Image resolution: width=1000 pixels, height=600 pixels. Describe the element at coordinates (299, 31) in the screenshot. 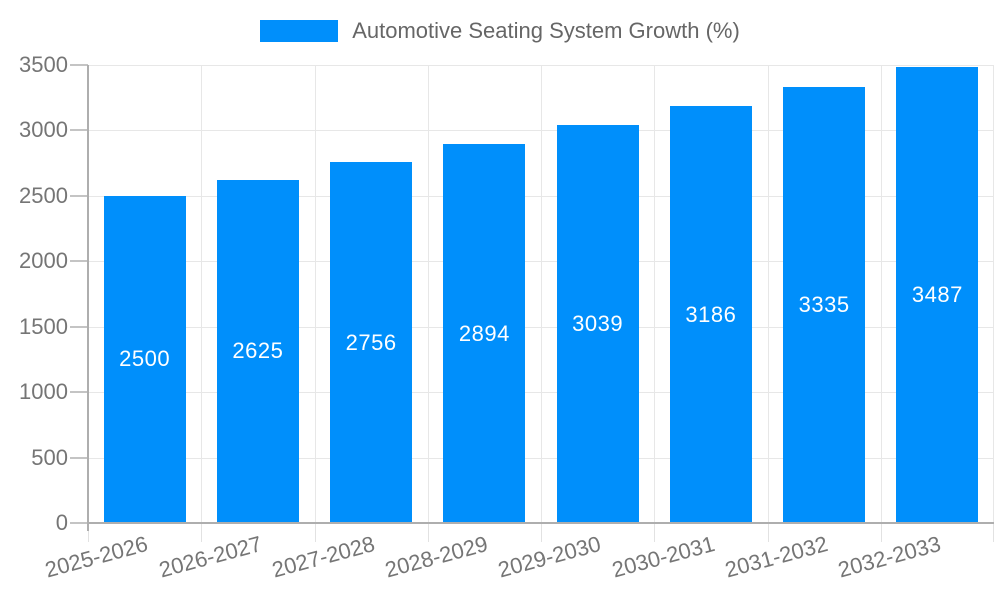

I see `legend-marker-swatch` at that location.